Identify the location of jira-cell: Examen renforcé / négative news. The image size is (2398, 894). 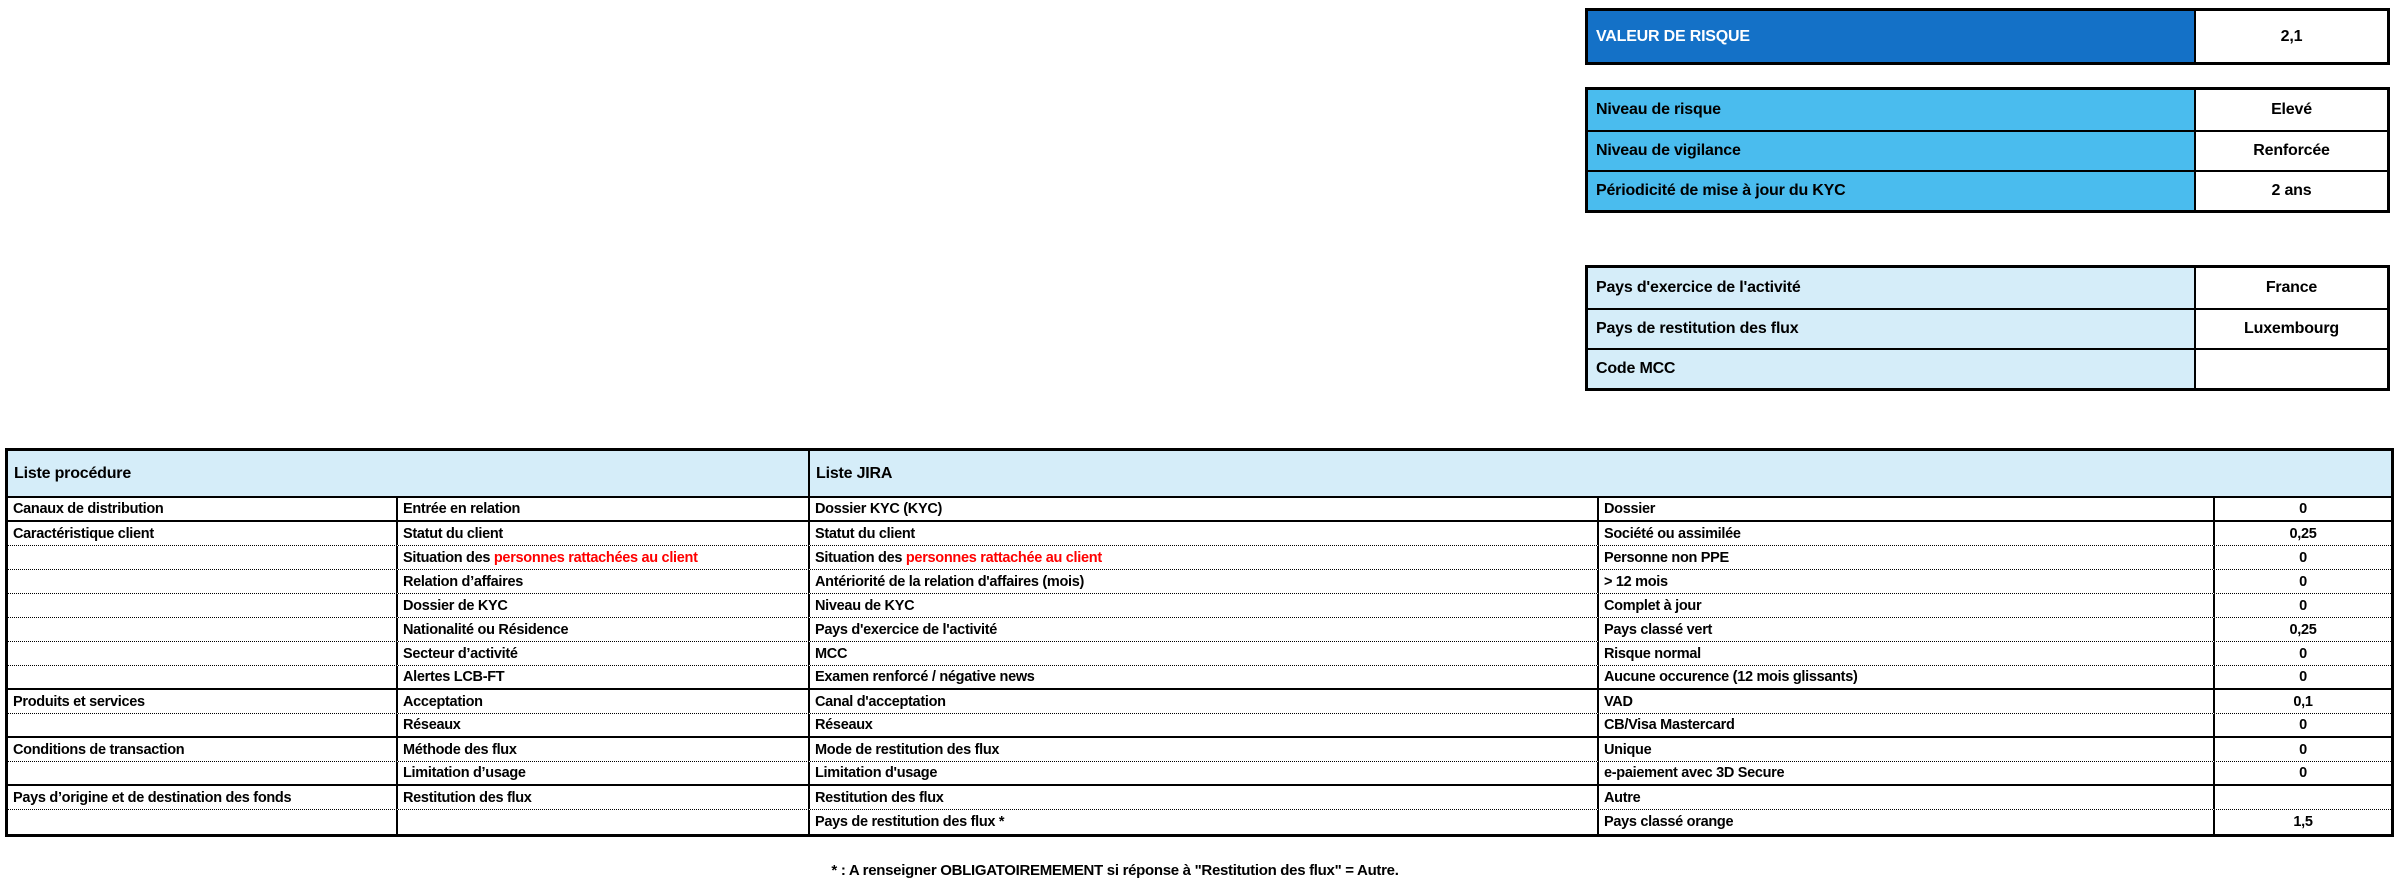
(1202, 677).